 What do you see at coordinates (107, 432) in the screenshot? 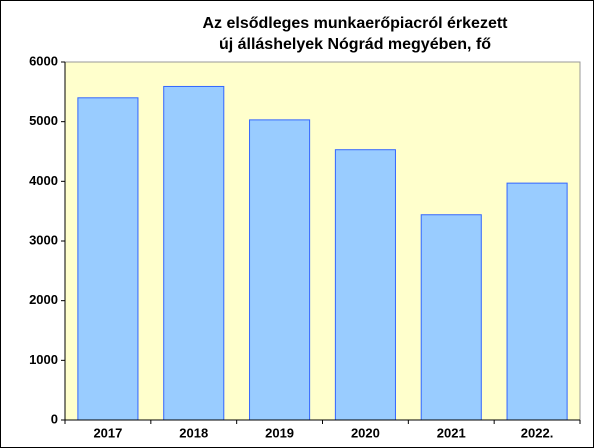
I see `x-tick-label: 2017` at bounding box center [107, 432].